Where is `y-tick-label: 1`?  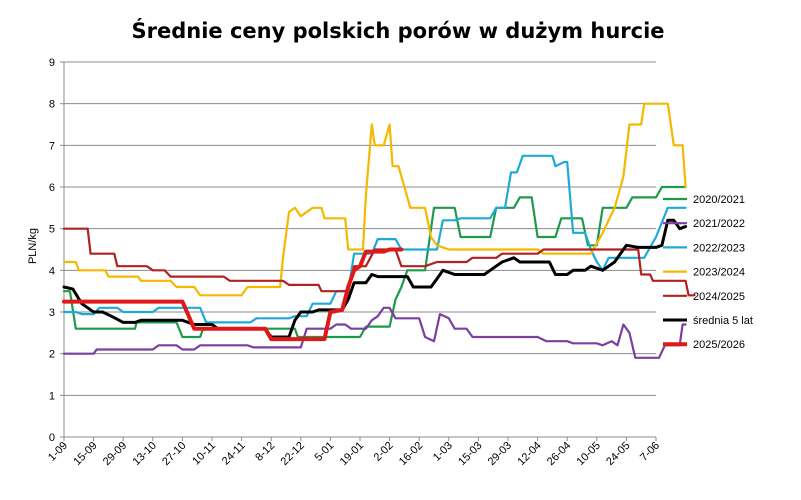 y-tick-label: 1 is located at coordinates (52, 396).